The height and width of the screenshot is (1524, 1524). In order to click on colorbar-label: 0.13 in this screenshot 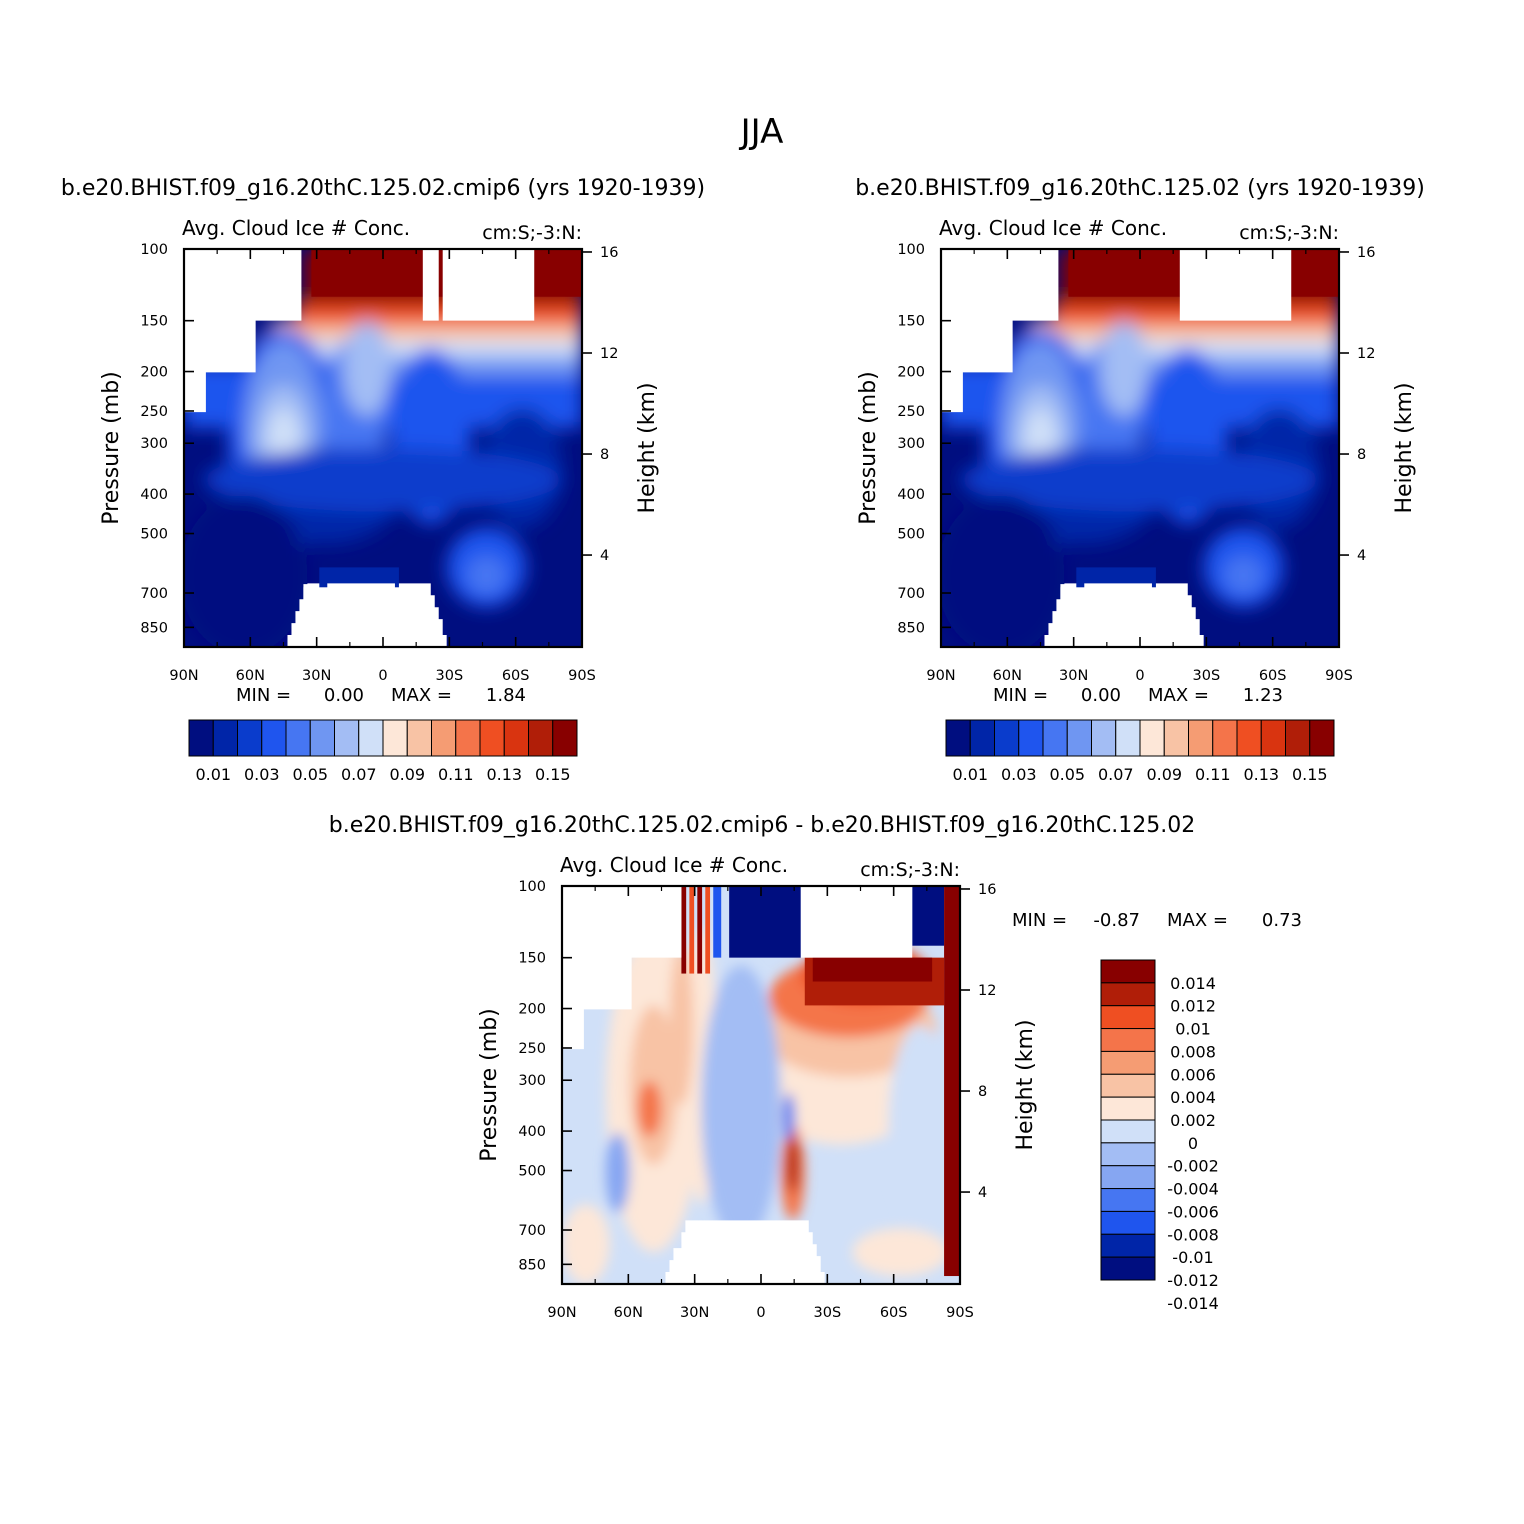, I will do `click(1261, 774)`.